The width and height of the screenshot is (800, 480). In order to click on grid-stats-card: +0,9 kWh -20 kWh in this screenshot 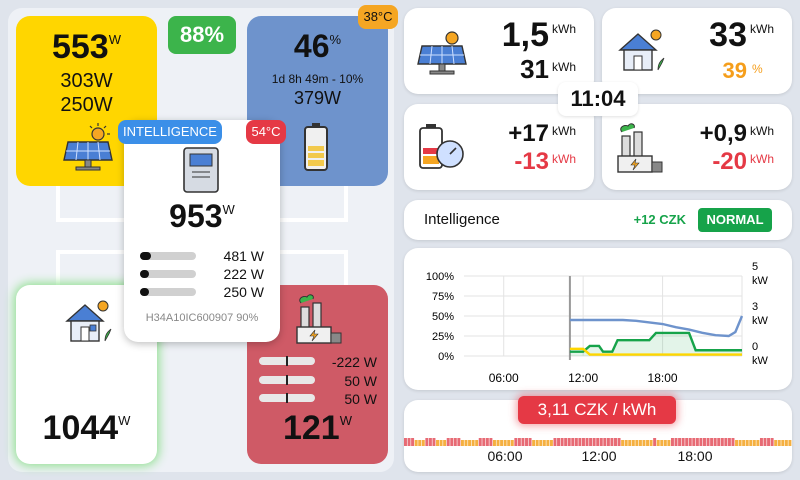, I will do `click(697, 147)`.